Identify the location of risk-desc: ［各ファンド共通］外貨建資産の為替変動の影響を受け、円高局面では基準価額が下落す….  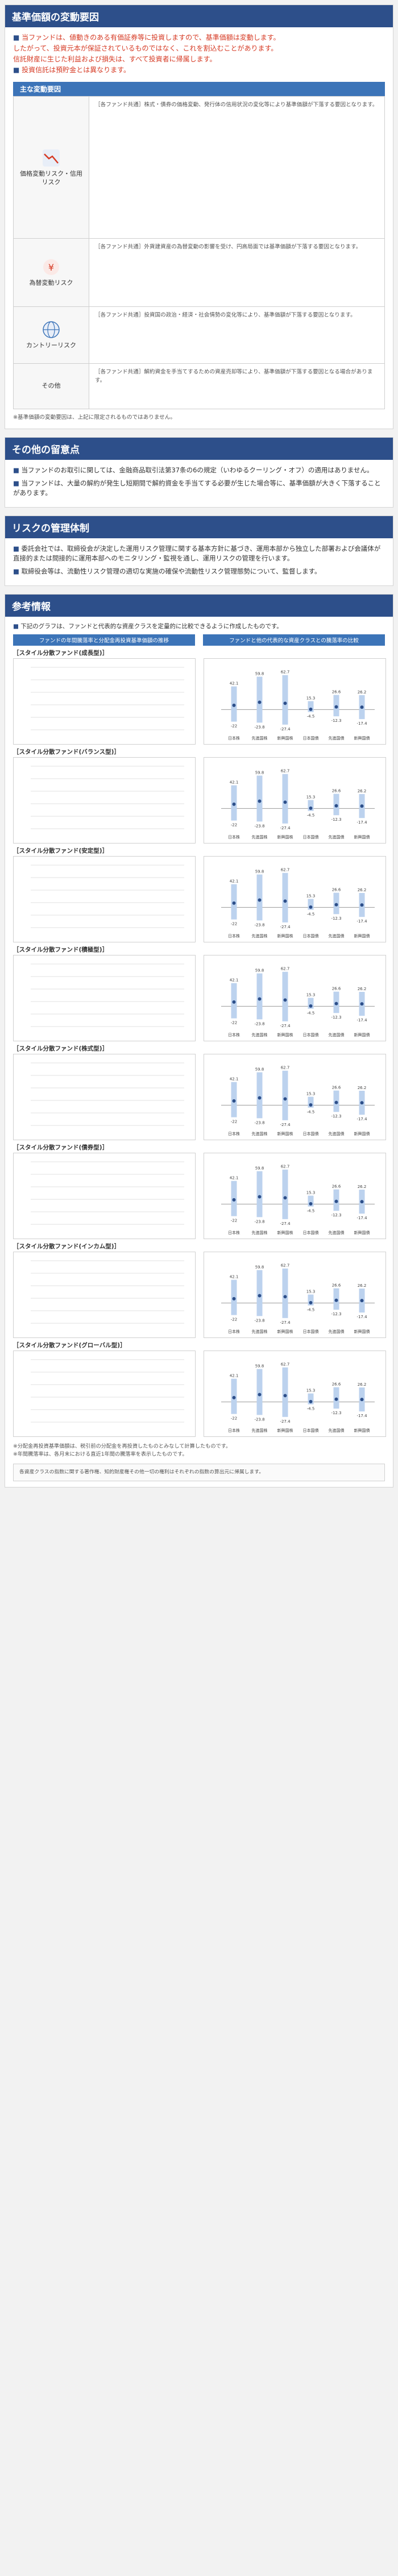
(237, 272).